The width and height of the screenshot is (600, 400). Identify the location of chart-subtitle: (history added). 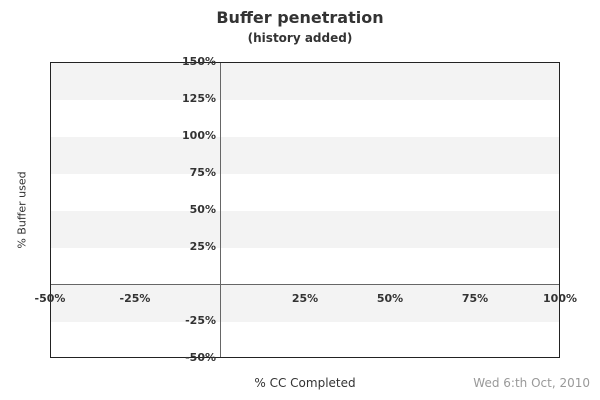
(300, 38).